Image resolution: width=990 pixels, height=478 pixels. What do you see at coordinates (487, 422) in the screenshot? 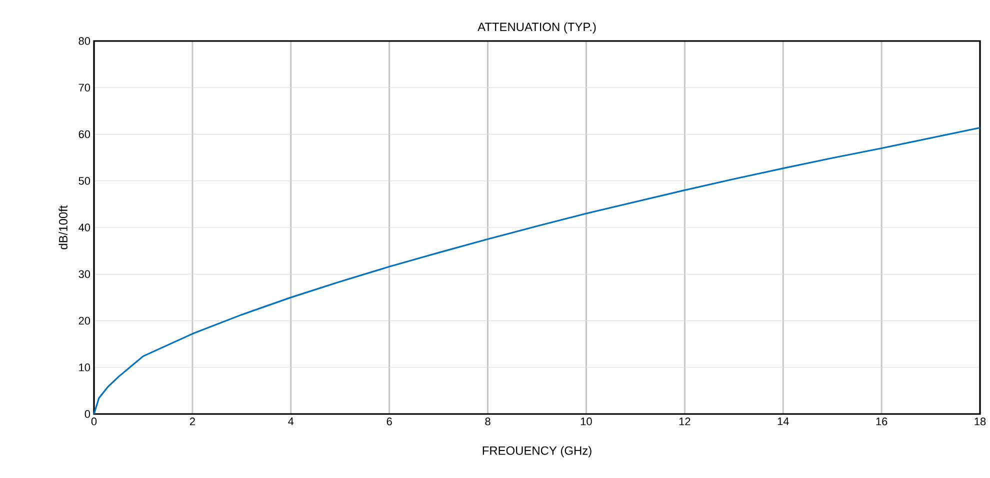
I see `x-tick-label: 8` at bounding box center [487, 422].